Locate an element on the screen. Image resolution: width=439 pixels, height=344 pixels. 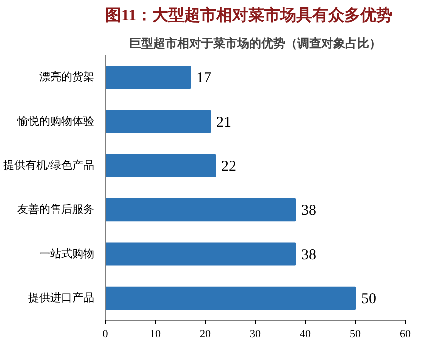
y-tick-label: 漂亮的货架 is located at coordinates (67, 77).